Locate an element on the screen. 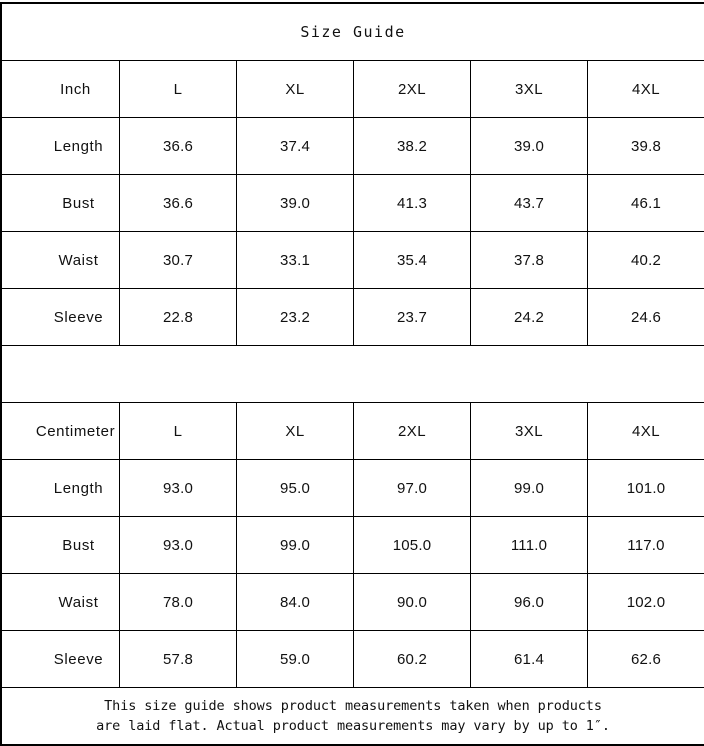  table-spacer is located at coordinates (353, 374).